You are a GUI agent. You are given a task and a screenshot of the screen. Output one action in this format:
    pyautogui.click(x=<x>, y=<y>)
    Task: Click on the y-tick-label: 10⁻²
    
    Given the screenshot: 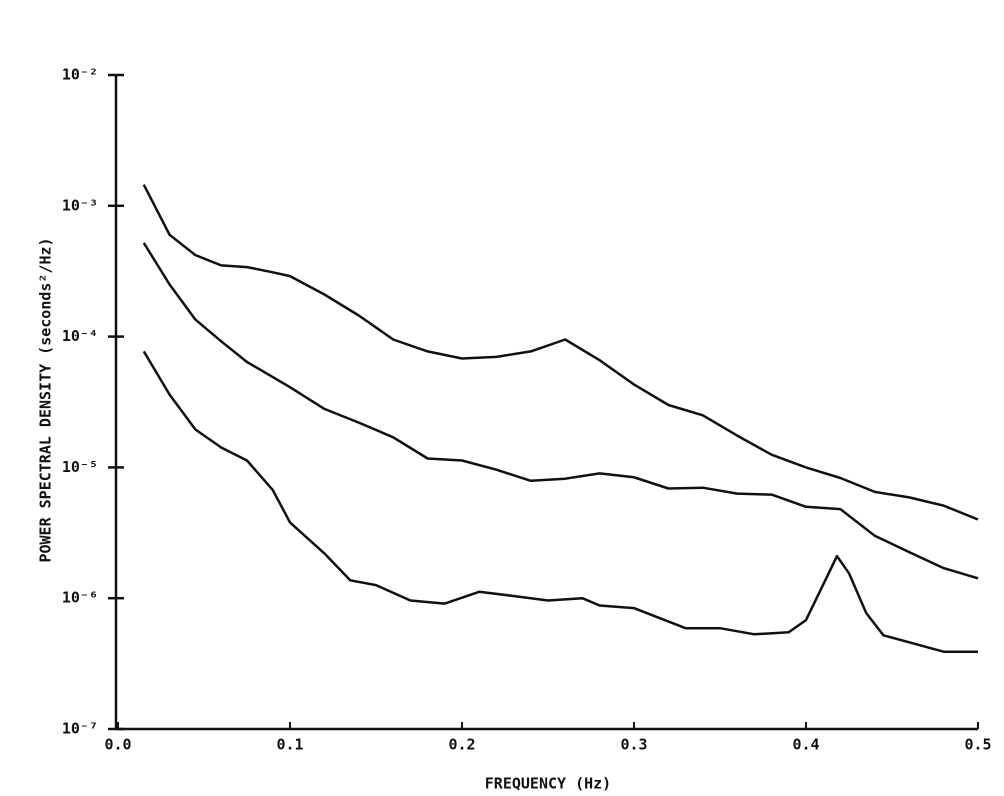 What is the action you would take?
    pyautogui.click(x=80, y=75)
    